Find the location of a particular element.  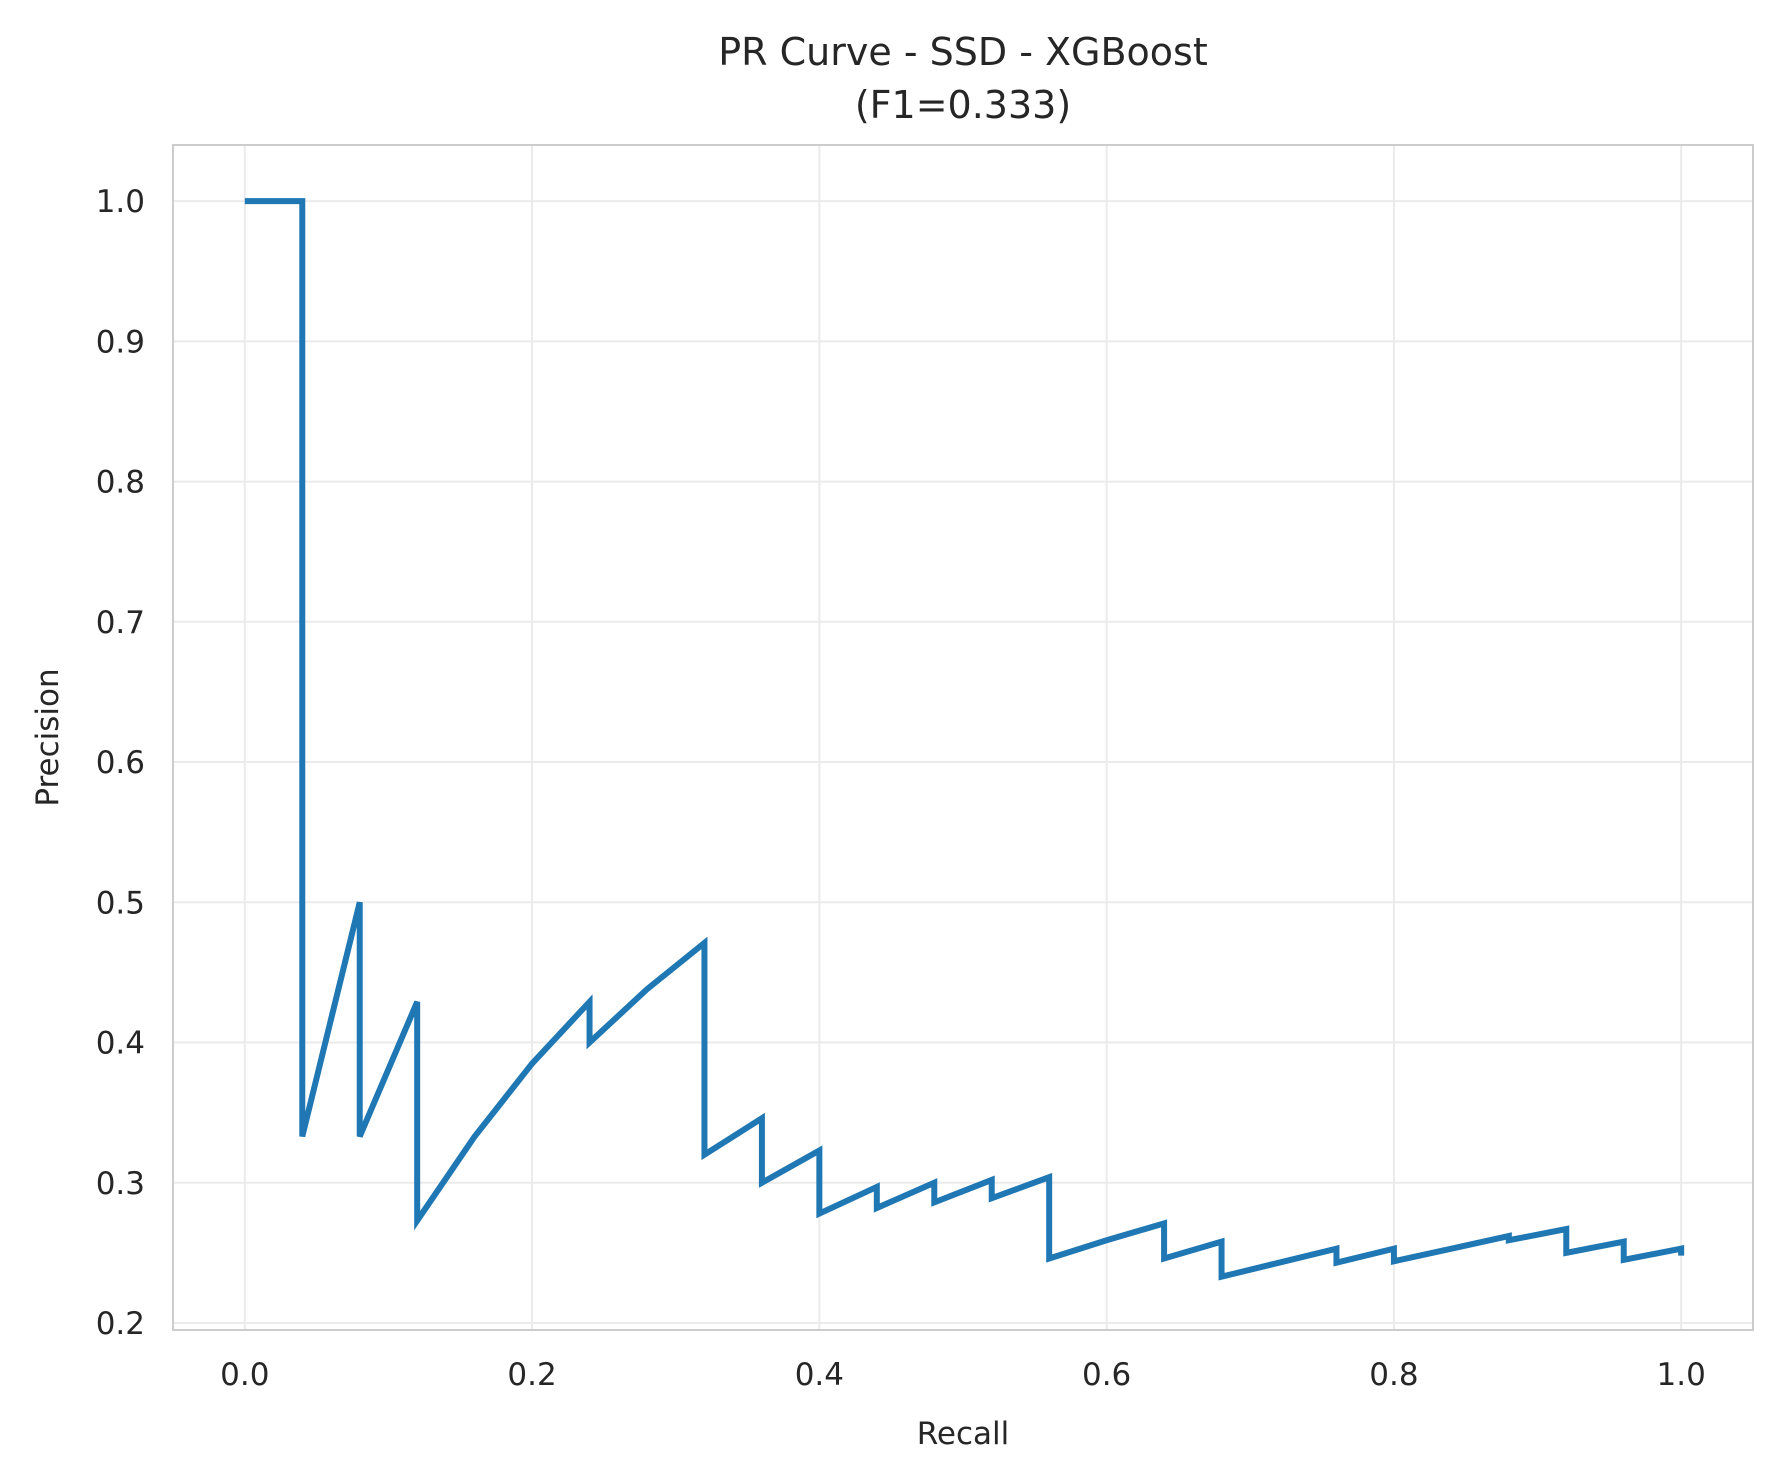

y-axis-label: Precision is located at coordinates (48, 737).